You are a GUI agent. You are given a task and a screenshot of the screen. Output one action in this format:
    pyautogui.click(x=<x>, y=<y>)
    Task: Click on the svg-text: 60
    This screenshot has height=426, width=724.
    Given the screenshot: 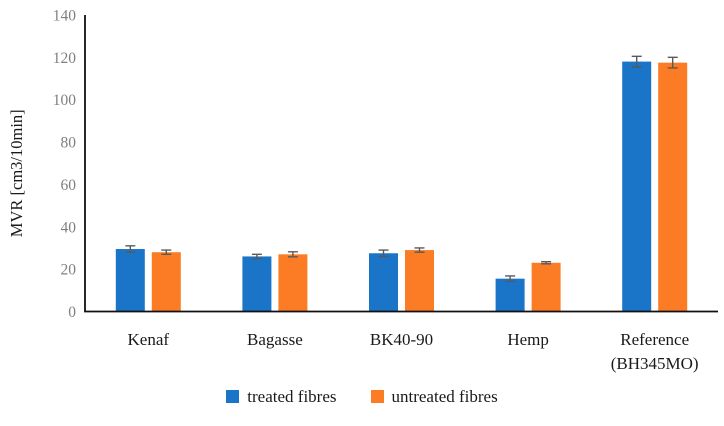 What is the action you would take?
    pyautogui.click(x=69, y=185)
    